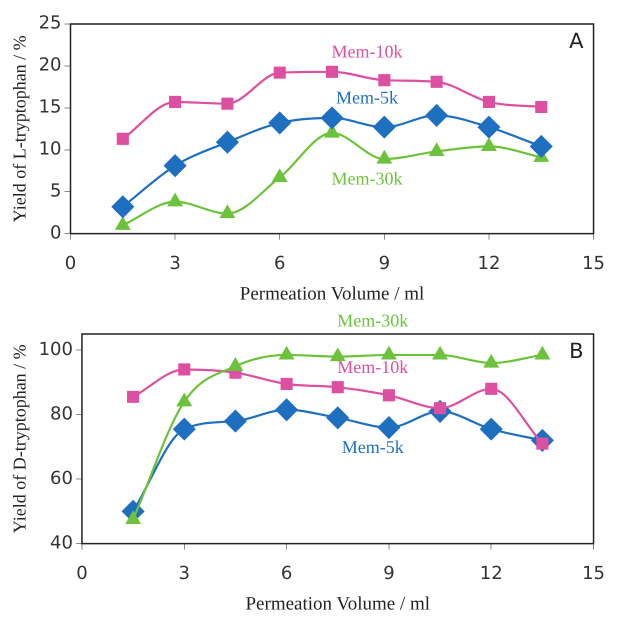 Image resolution: width=619 pixels, height=625 pixels. What do you see at coordinates (82, 573) in the screenshot?
I see `x-tick-label: 0` at bounding box center [82, 573].